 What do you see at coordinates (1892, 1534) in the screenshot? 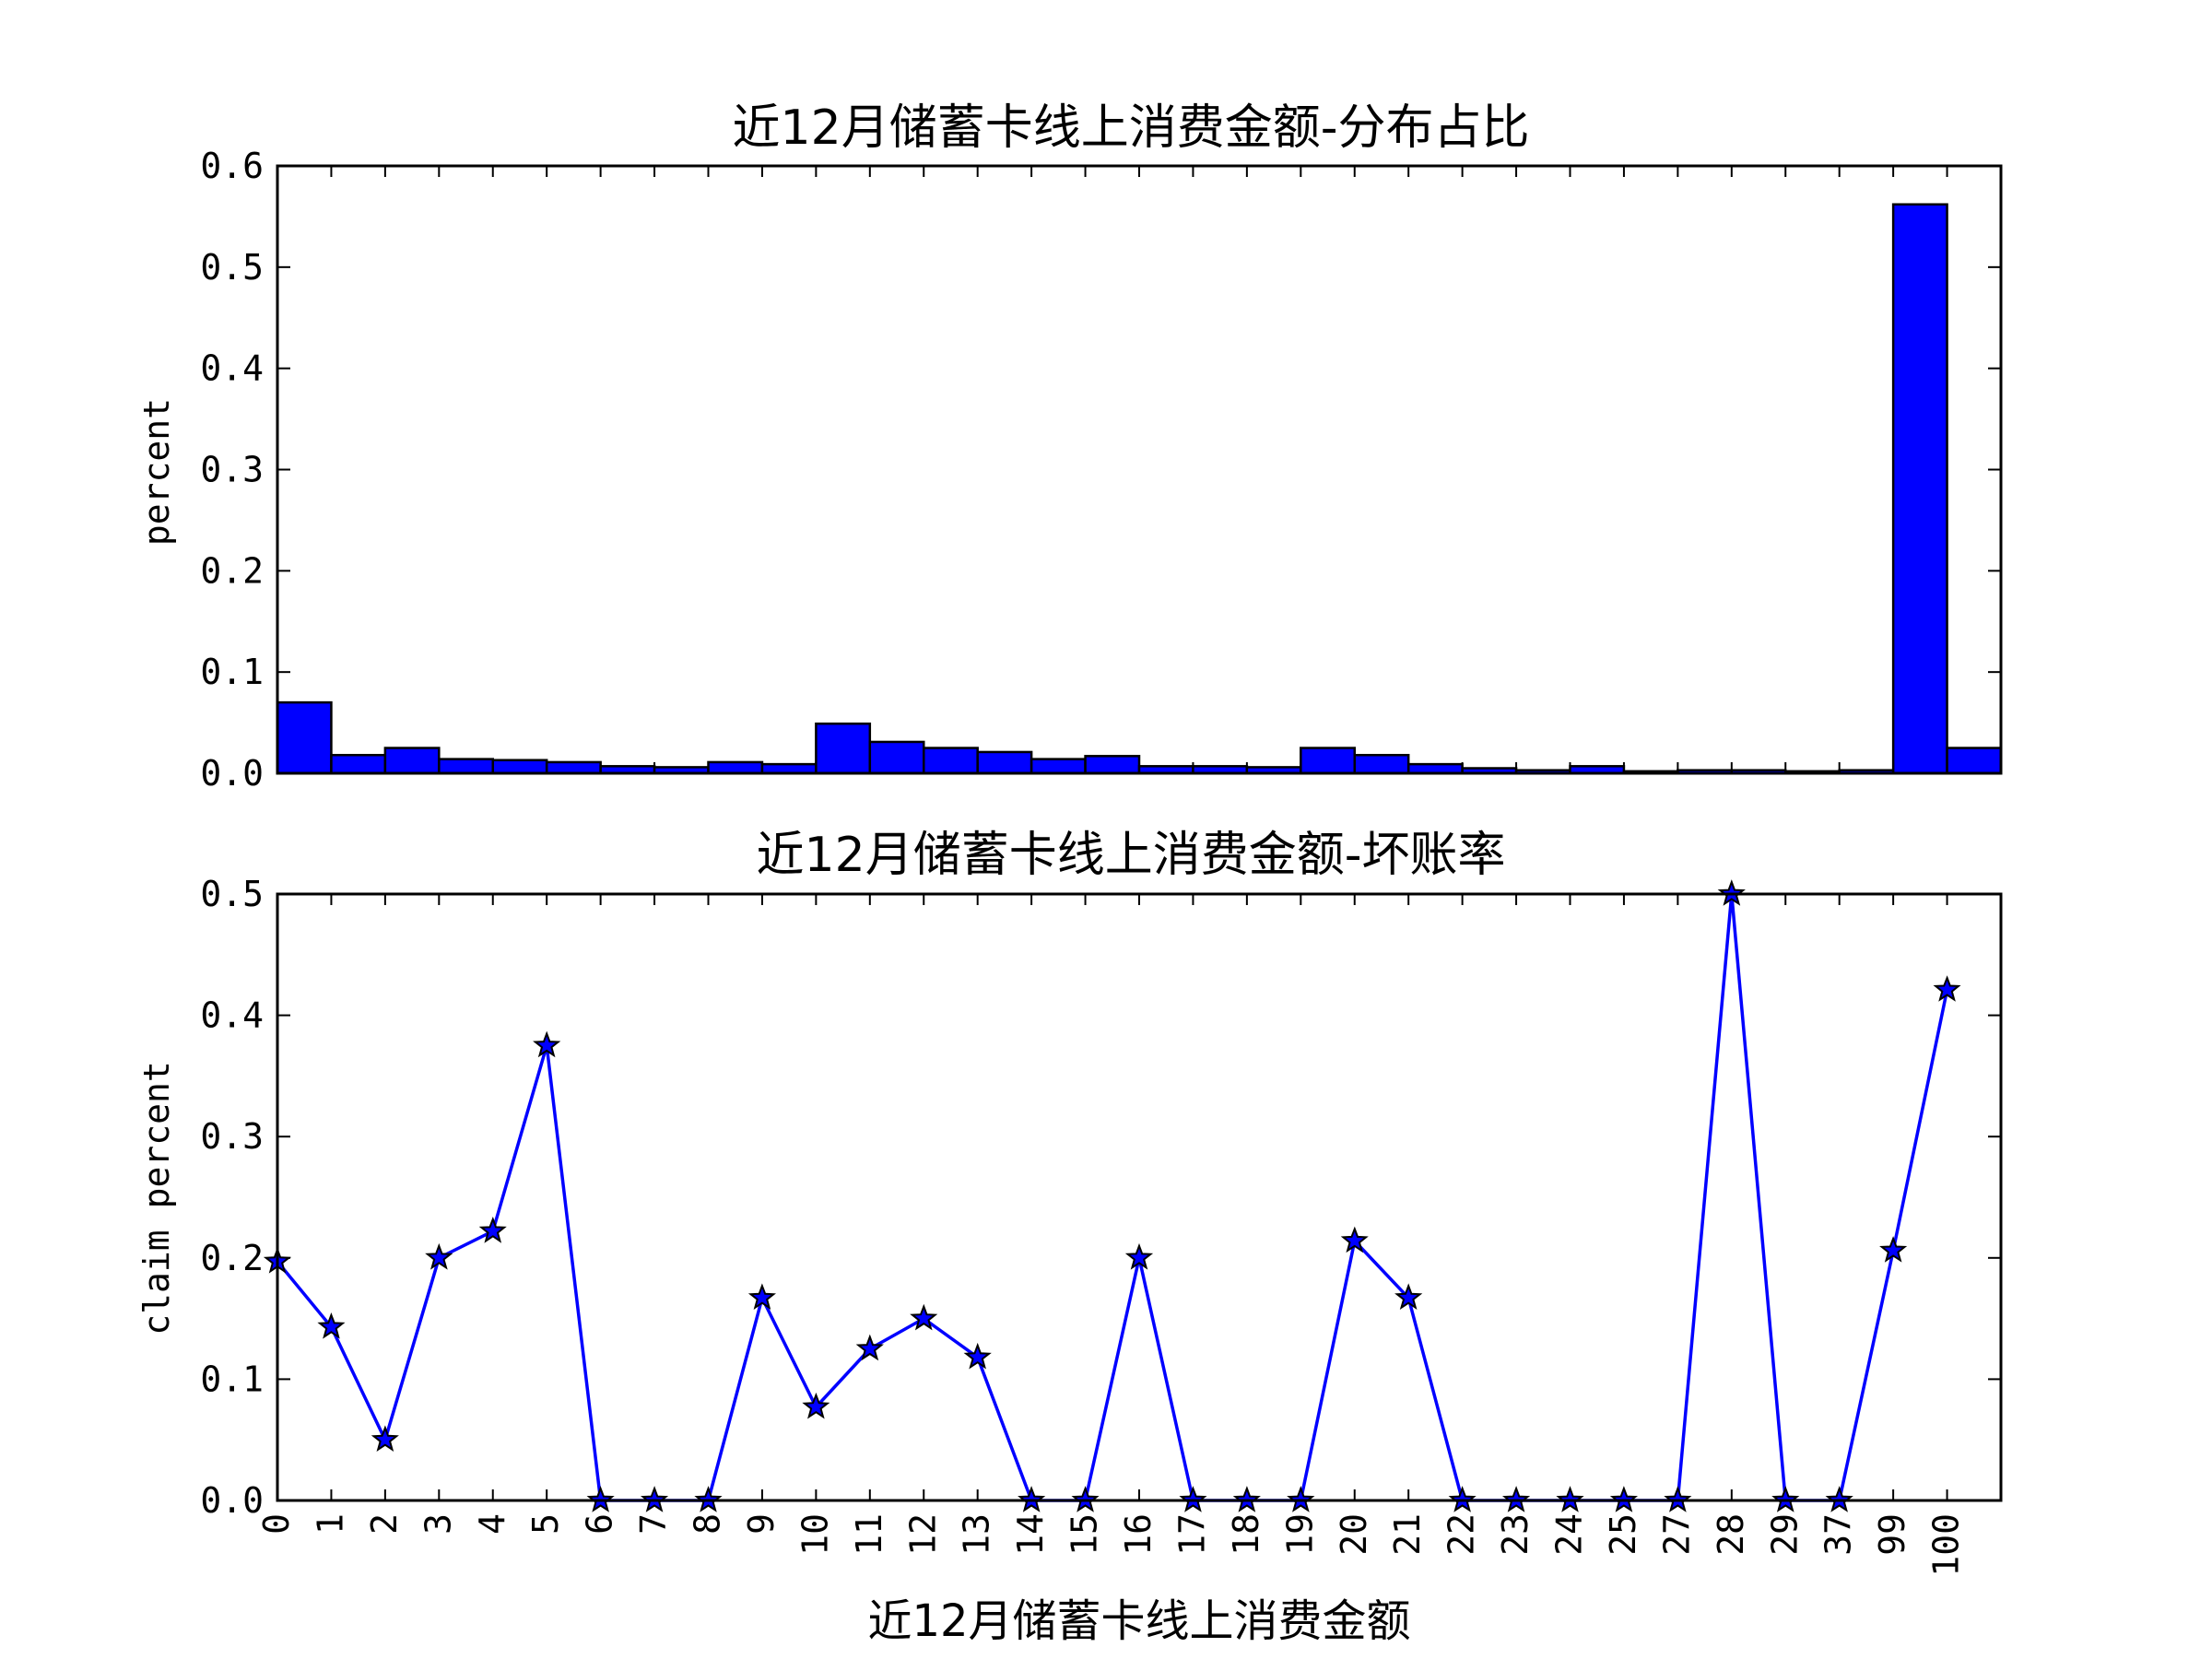
I see `bad-debt-xtick-label: 99` at bounding box center [1892, 1534].